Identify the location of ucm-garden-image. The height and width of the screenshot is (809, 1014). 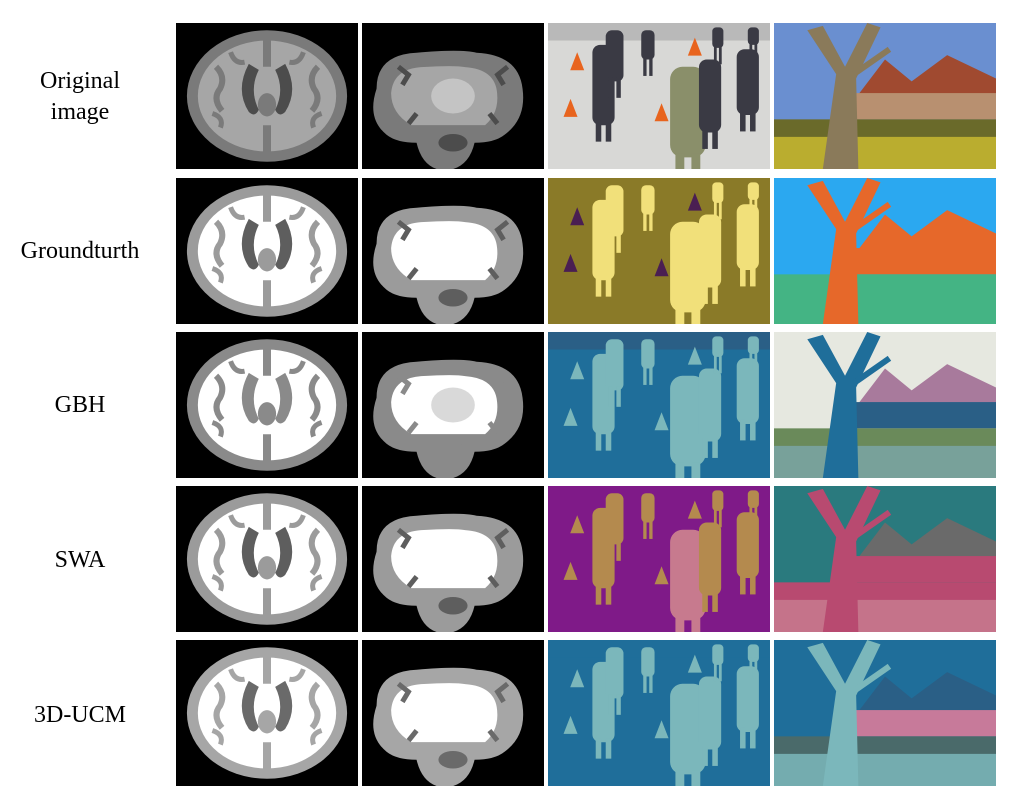
(885, 713).